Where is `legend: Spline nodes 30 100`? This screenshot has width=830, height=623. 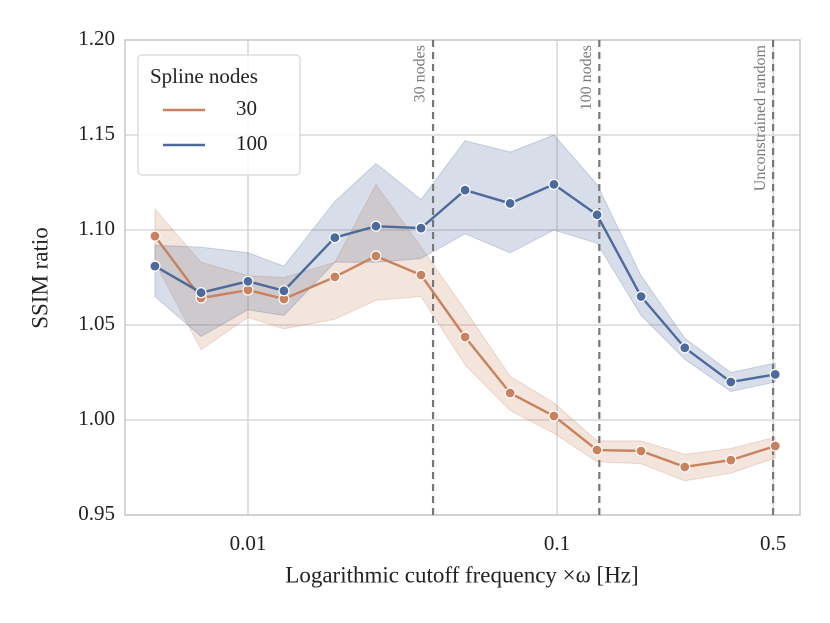
legend: Spline nodes 30 100 is located at coordinates (219, 115).